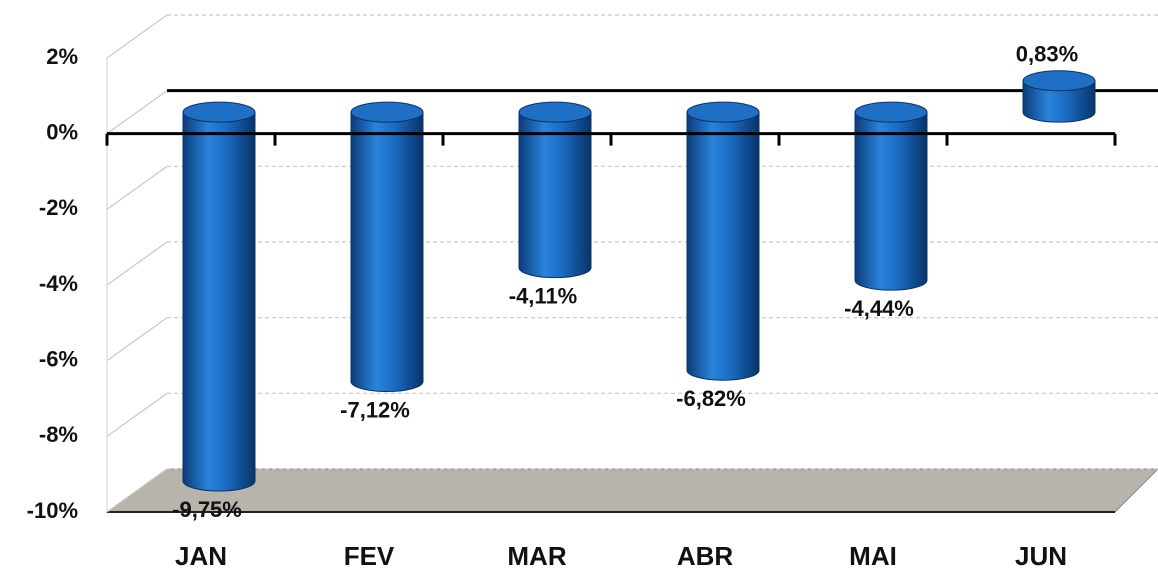  I want to click on x-tick-label: JUN, so click(1041, 556).